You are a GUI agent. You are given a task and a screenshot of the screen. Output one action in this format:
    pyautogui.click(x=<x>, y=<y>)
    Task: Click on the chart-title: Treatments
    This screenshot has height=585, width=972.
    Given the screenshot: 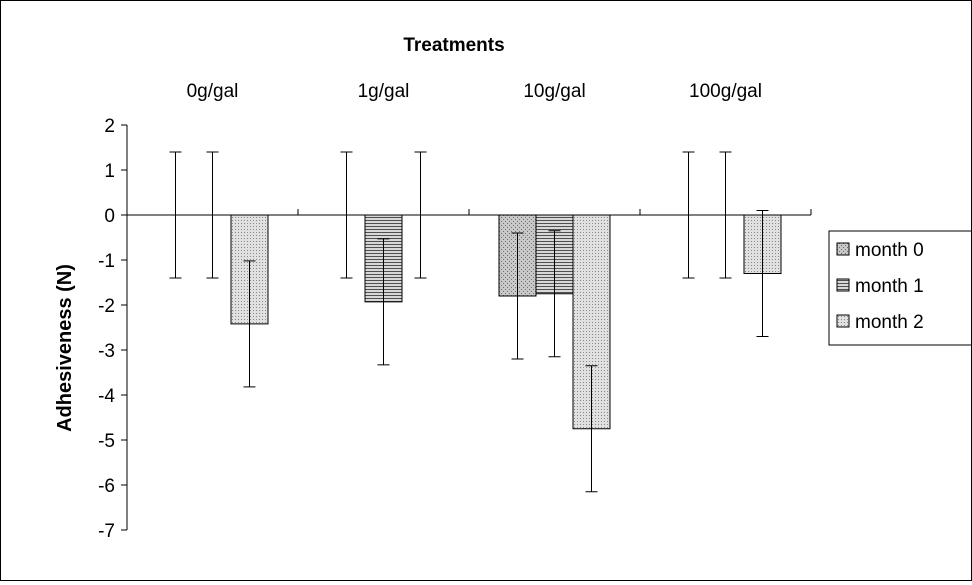 What is the action you would take?
    pyautogui.click(x=453, y=45)
    